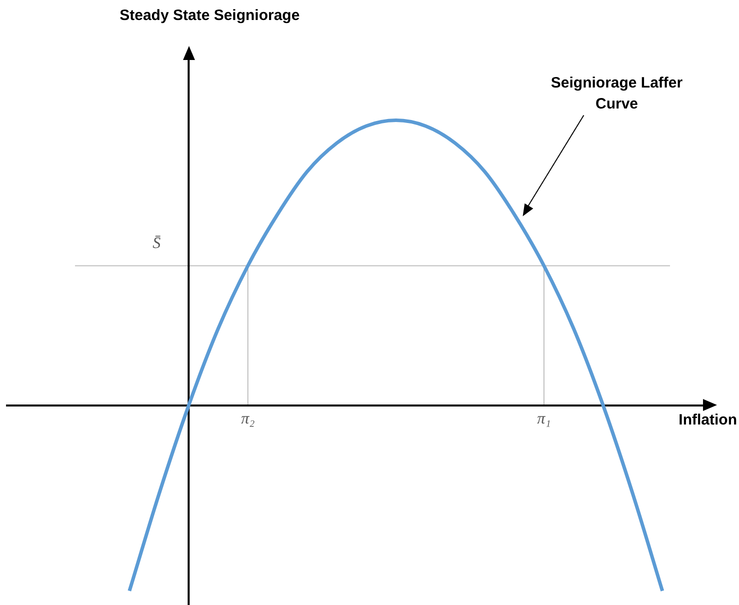 The image size is (739, 605). I want to click on x-tick-label: π₂, so click(248, 419).